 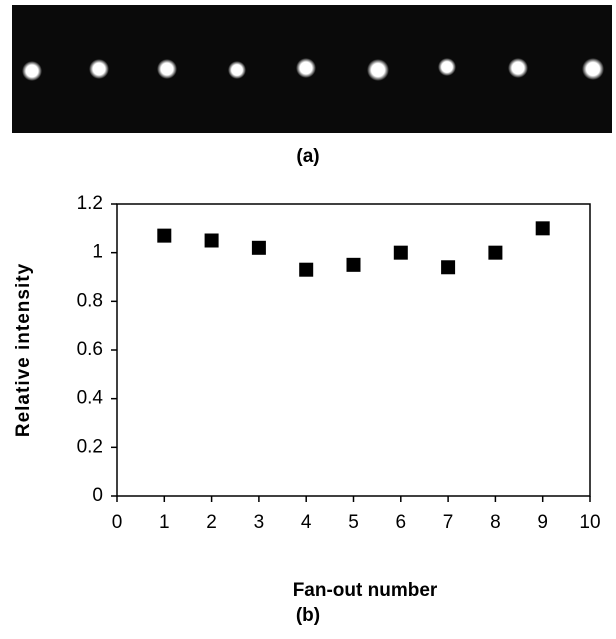 What do you see at coordinates (90, 349) in the screenshot?
I see `y-tick-label: 0.6` at bounding box center [90, 349].